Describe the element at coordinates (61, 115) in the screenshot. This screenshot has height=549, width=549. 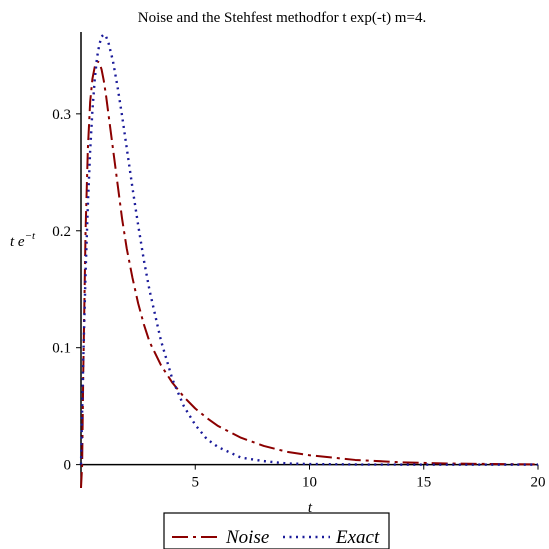
I see `y-tick-label: 0.3` at that location.